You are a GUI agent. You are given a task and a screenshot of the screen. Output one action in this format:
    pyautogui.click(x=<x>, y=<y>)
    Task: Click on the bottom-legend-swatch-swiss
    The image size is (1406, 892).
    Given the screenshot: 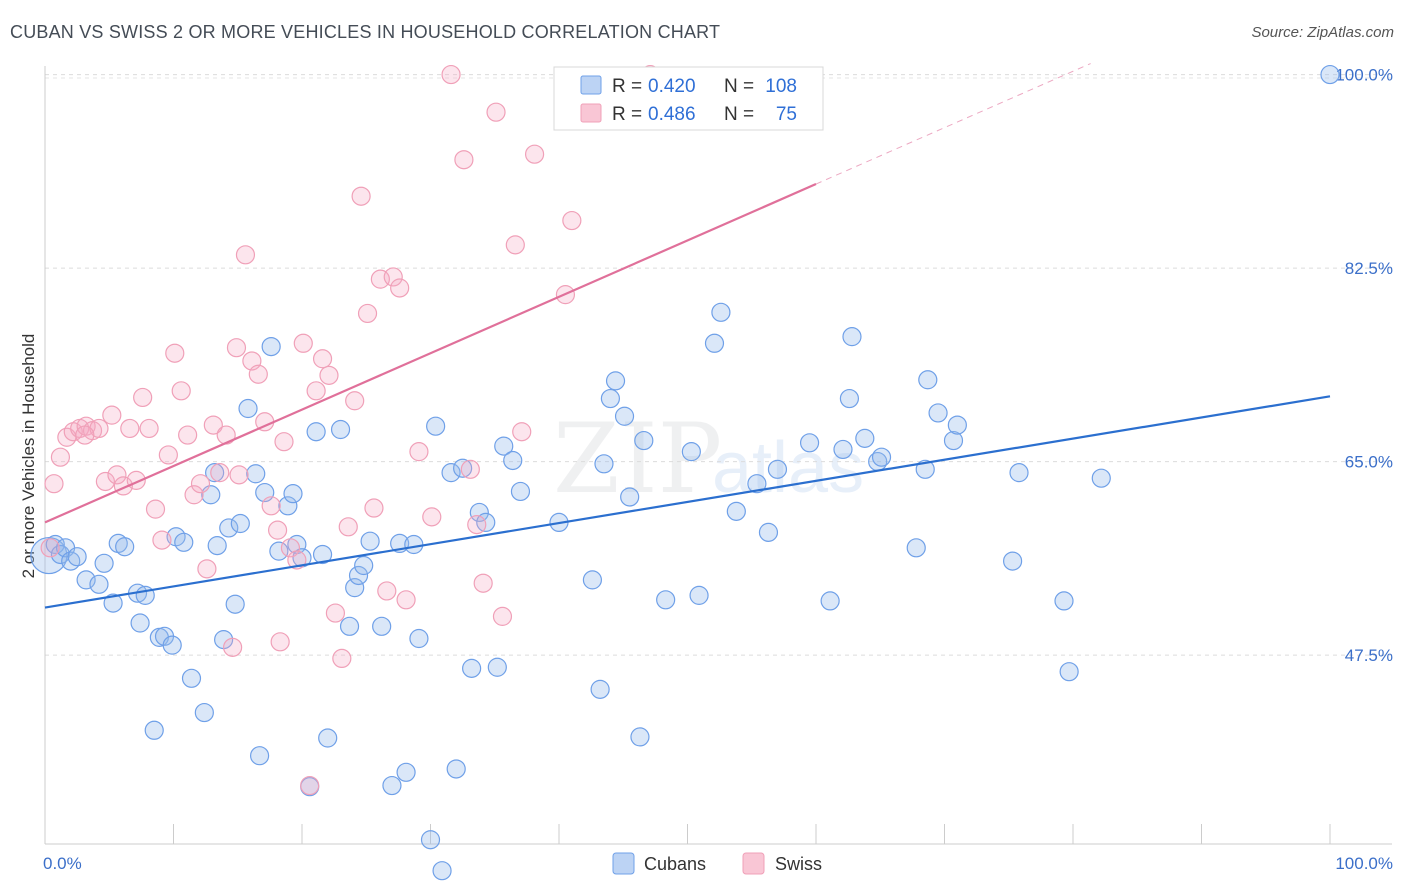 What is the action you would take?
    pyautogui.click(x=753, y=863)
    